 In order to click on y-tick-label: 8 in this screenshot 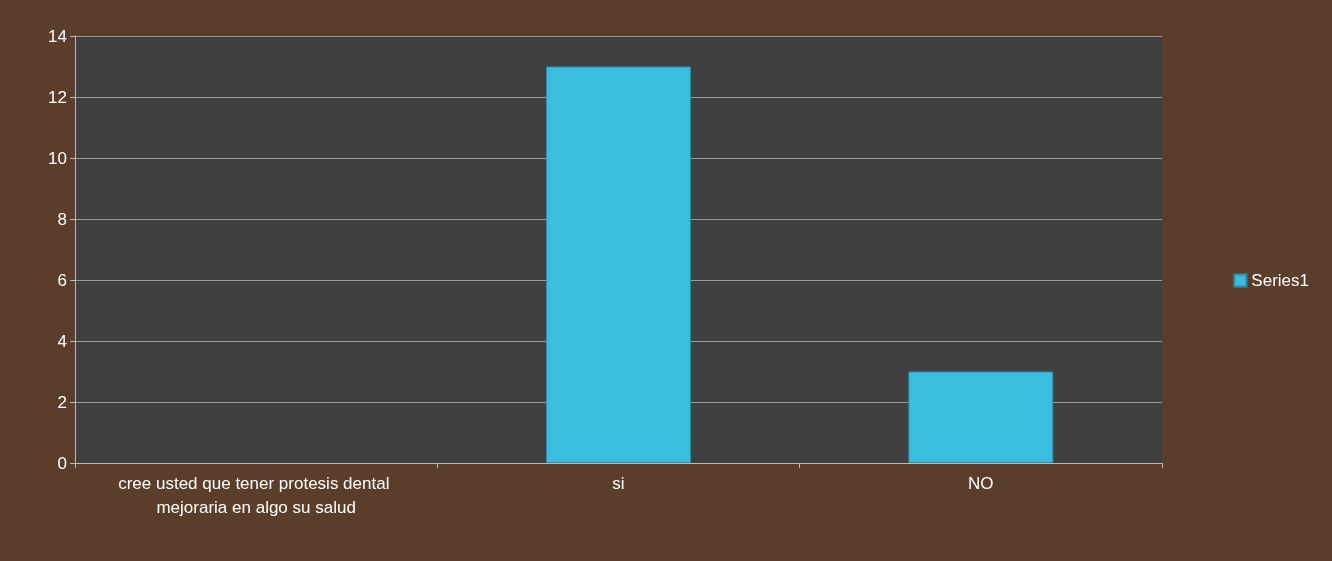, I will do `click(62, 219)`.